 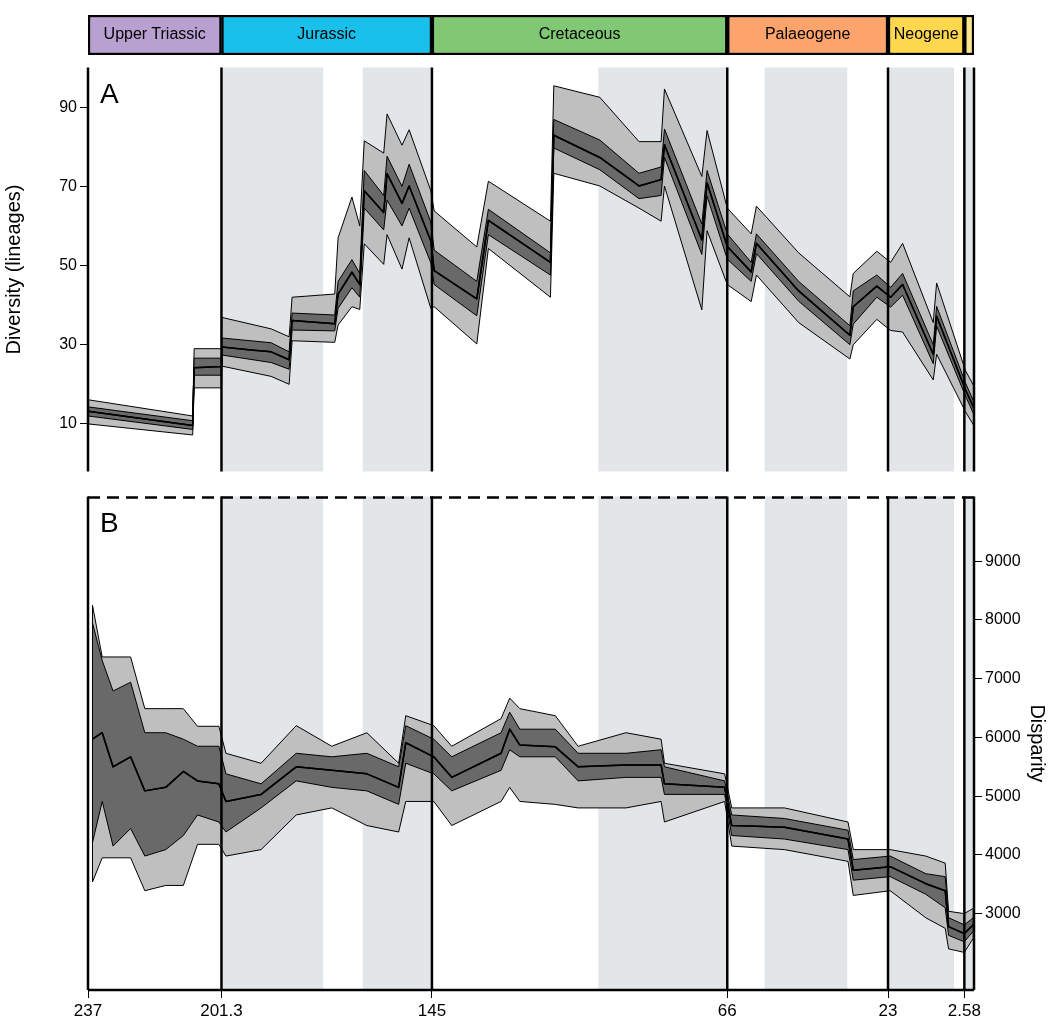 What do you see at coordinates (68, 423) in the screenshot?
I see `y-tick-label: 10` at bounding box center [68, 423].